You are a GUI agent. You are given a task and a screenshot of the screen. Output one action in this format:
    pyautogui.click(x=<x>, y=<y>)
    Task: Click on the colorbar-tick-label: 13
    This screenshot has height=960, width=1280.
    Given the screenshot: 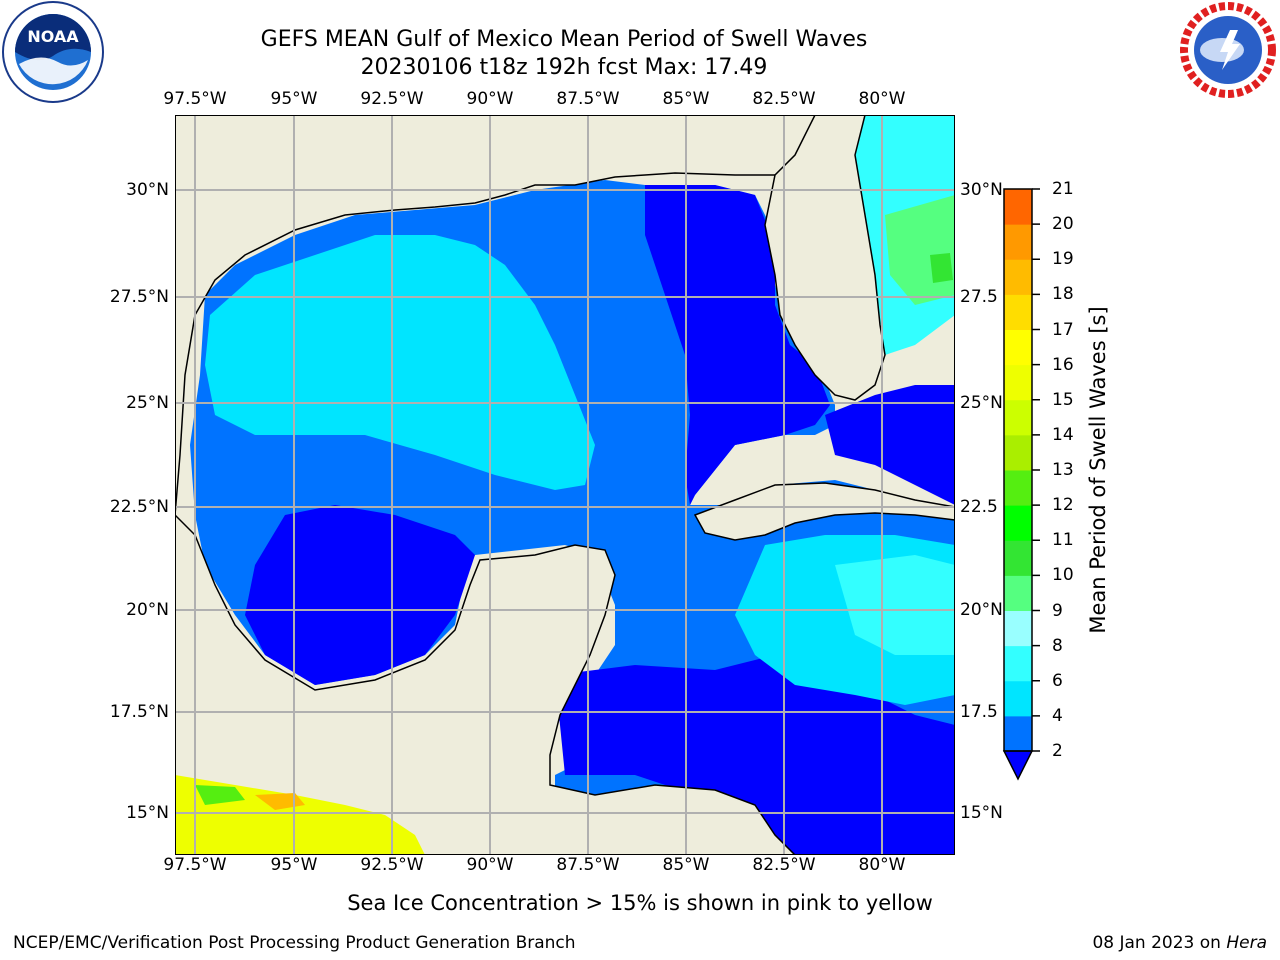 What is the action you would take?
    pyautogui.click(x=1063, y=470)
    